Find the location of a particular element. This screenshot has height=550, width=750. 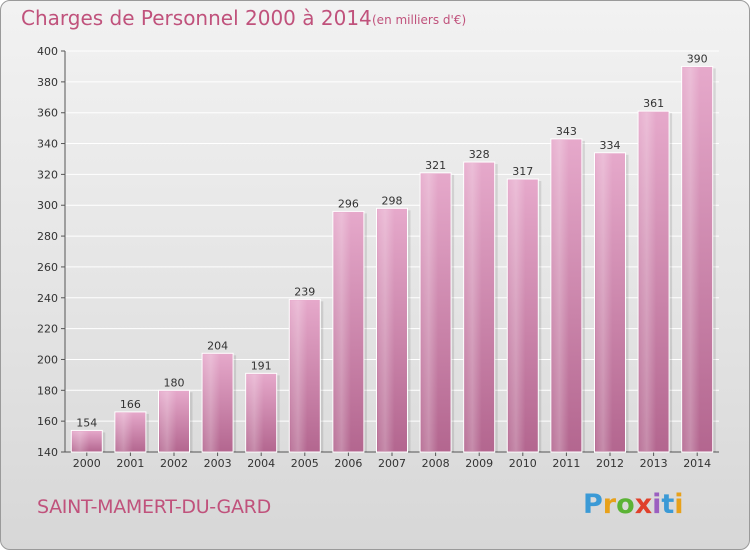

chart-title: Charges de Personnel 2000 à 2014 is located at coordinates (196, 18).